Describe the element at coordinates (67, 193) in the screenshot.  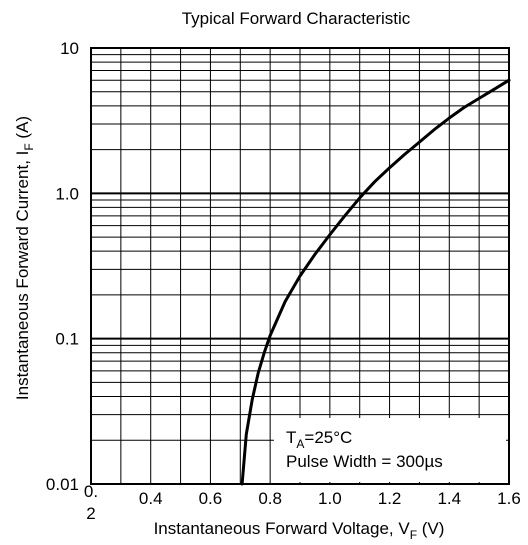
I see `y-tick-label: 1.0` at that location.